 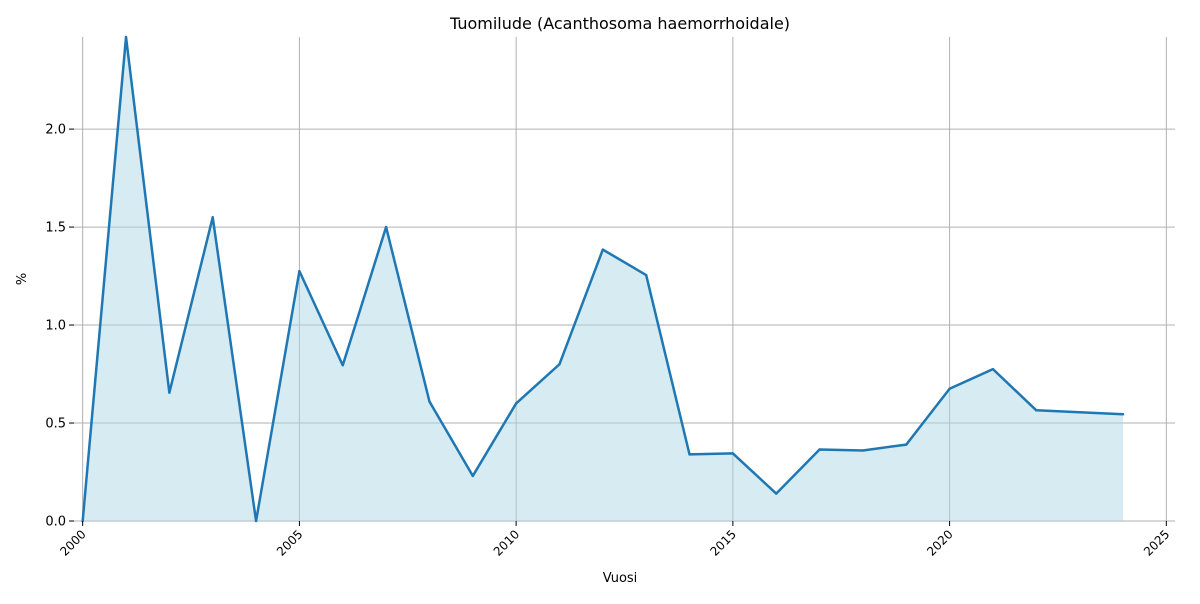 I want to click on y-tick-label: 0.5, so click(x=55, y=424).